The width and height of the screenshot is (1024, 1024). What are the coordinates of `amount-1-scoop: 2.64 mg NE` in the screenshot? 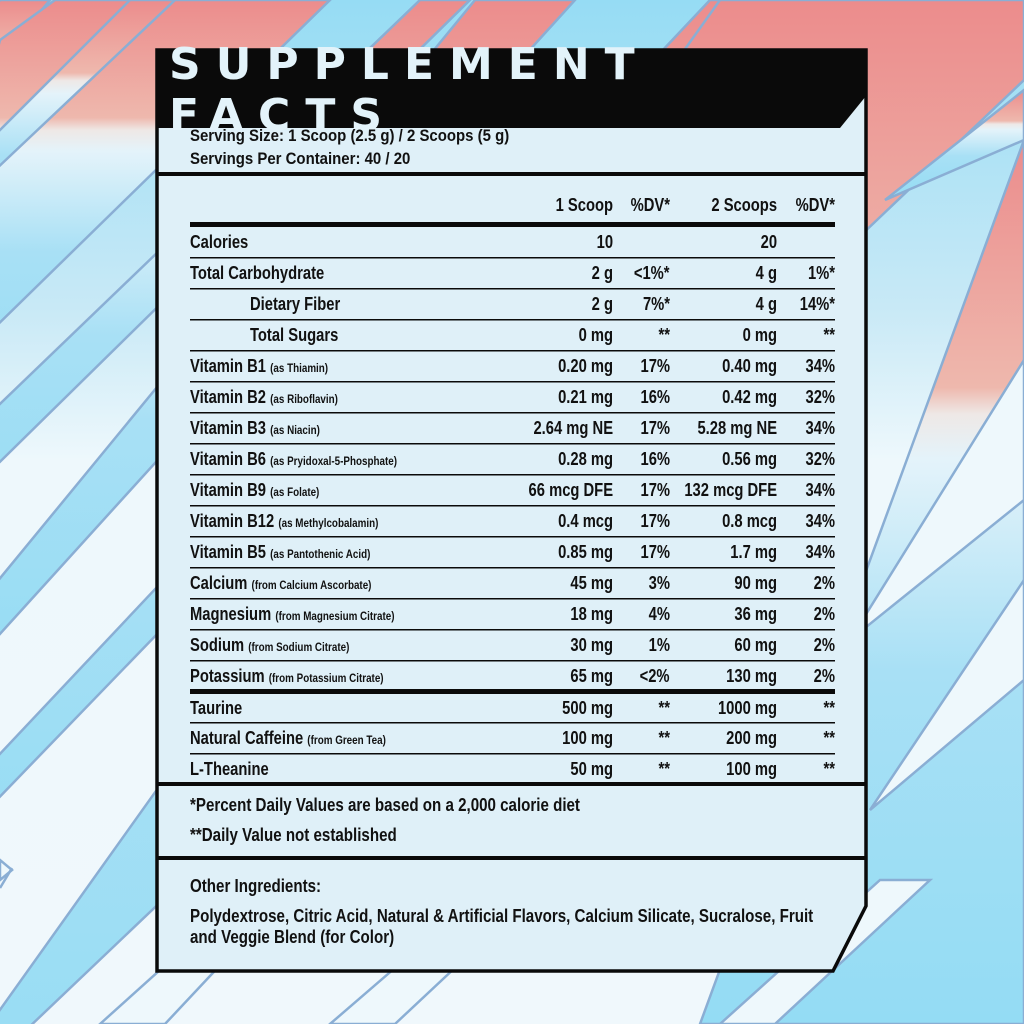 It's located at (573, 428).